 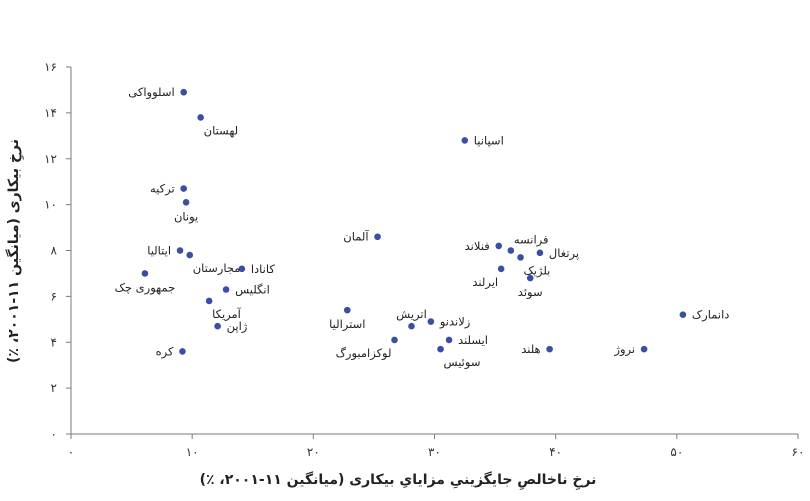 What do you see at coordinates (221, 130) in the screenshot?
I see `data-point-label: لهستان` at bounding box center [221, 130].